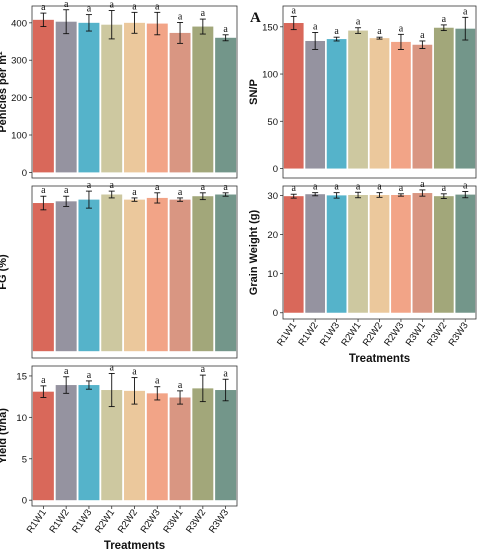 The width and height of the screenshot is (483, 550). Describe the element at coordinates (4, 92) in the screenshot. I see `y-axis-title: Penicles per m²` at that location.